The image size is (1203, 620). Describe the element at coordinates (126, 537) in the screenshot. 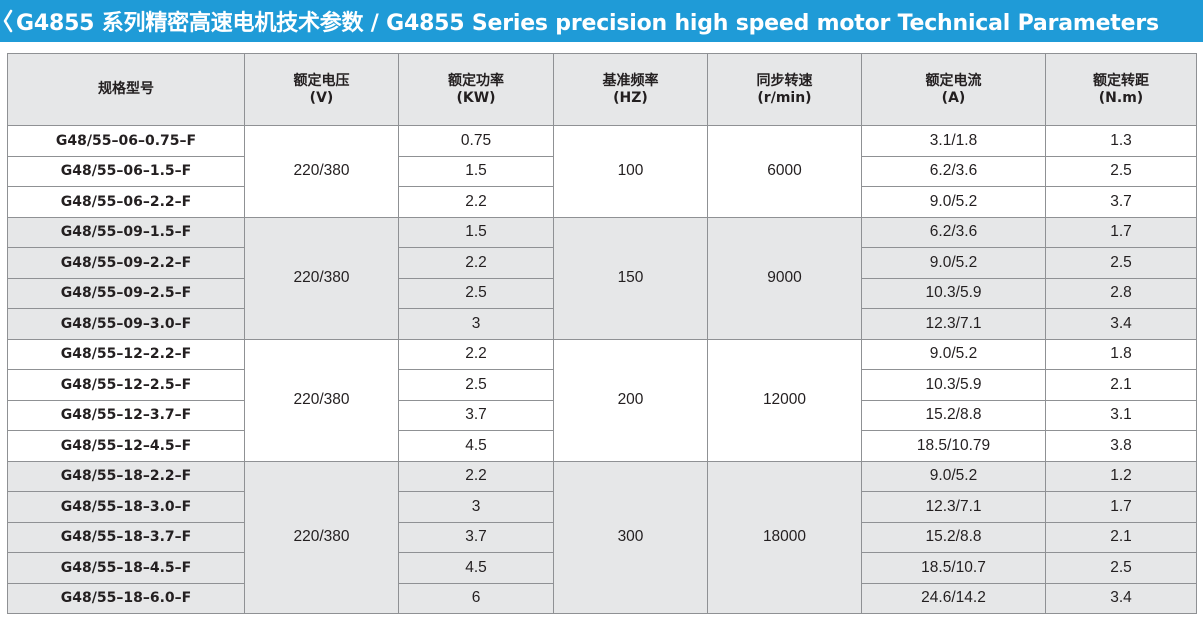

I see `model-cell: G48/55–18–3.7–F` at that location.